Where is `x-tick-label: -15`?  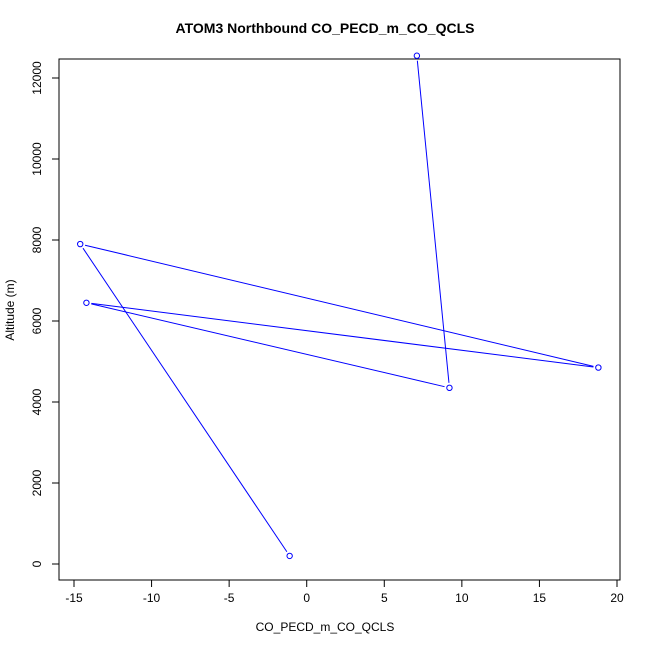
x-tick-label: -15 is located at coordinates (74, 598).